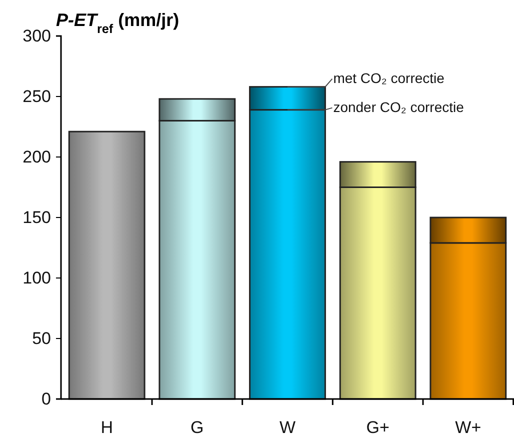 This screenshot has height=438, width=514. Describe the element at coordinates (378, 428) in the screenshot. I see `x-tick-label: G+` at that location.